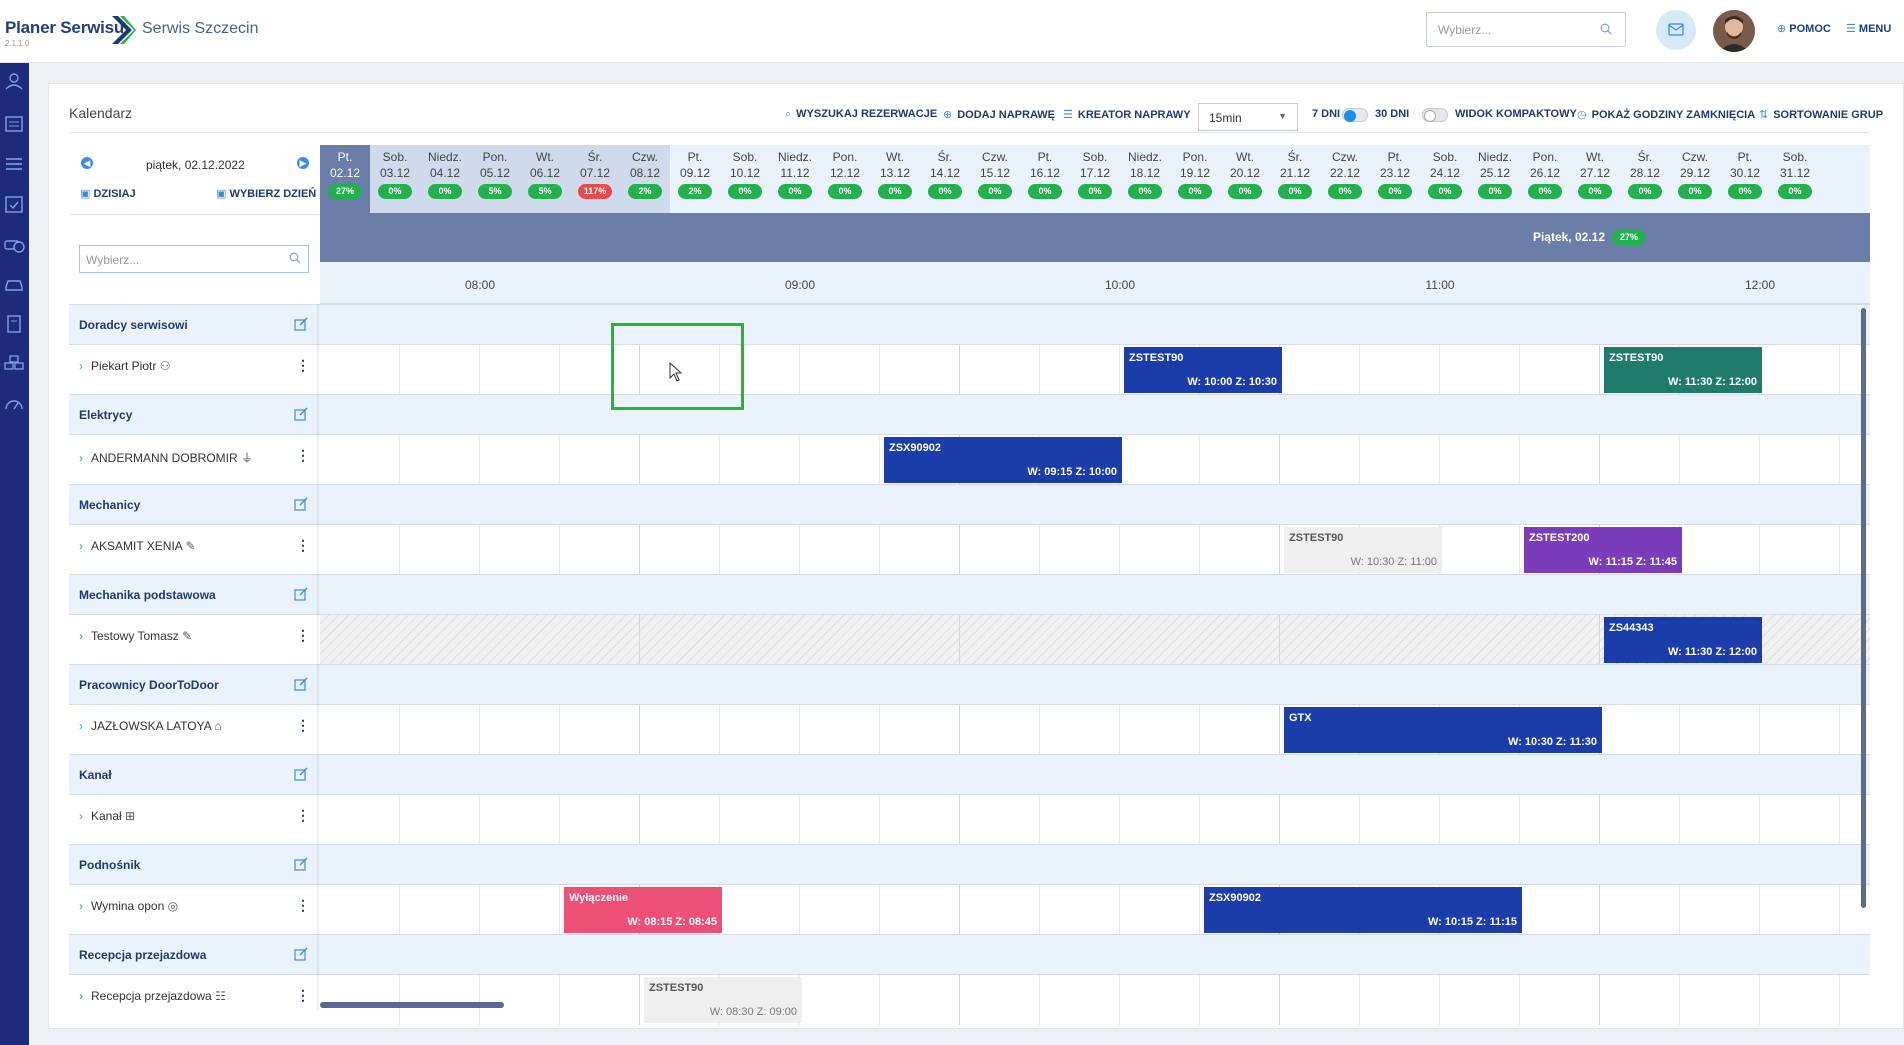  Describe the element at coordinates (1683, 640) in the screenshot. I see `repair-event: ZS44343 W: 11:30 Z: 12:00` at that location.